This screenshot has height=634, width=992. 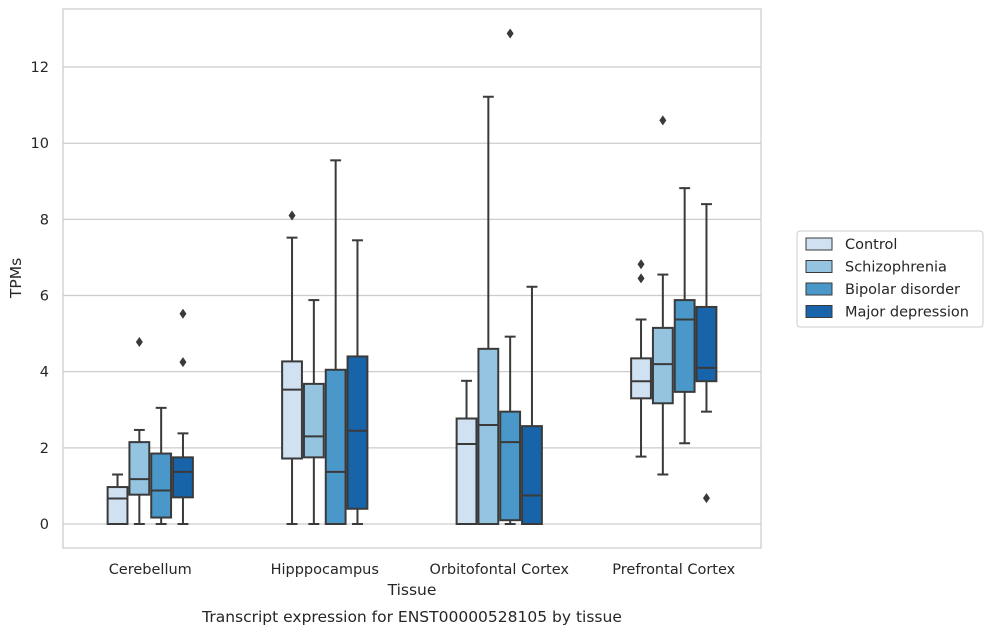 What do you see at coordinates (44, 220) in the screenshot?
I see `y-tick-label: 8` at bounding box center [44, 220].